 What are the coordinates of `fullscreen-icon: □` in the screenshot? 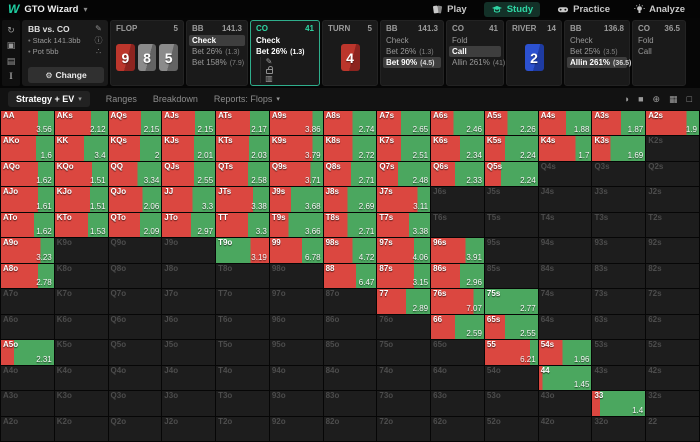 It's located at (689, 98).